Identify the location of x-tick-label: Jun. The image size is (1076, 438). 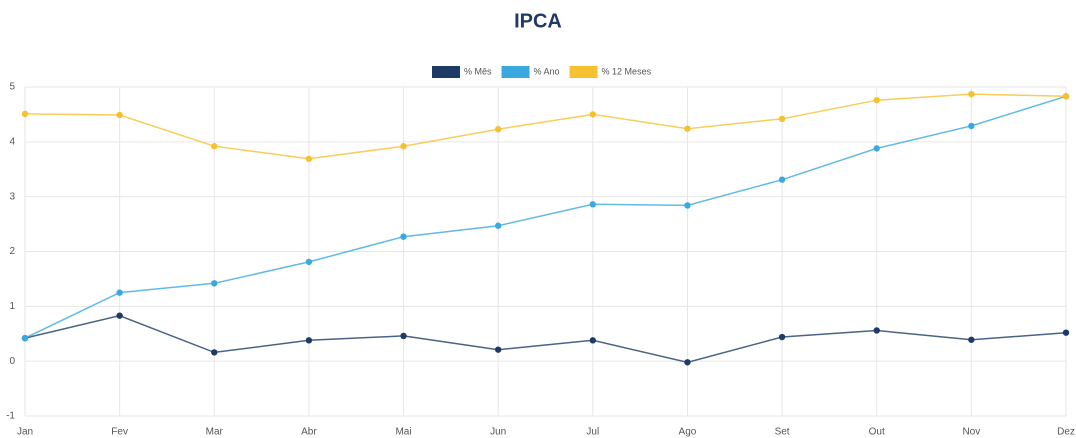
(498, 432).